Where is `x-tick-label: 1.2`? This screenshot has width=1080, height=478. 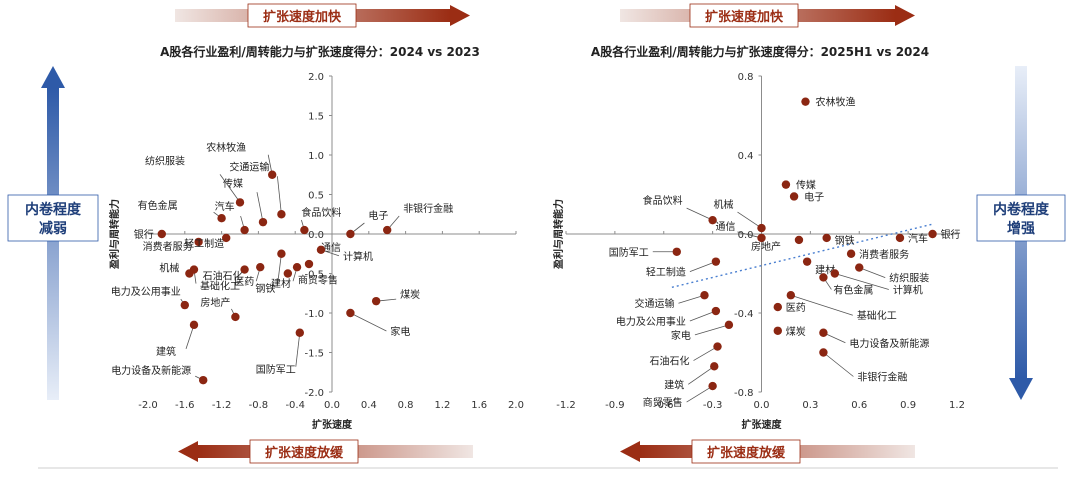 x-tick-label: 1.2 is located at coordinates (957, 405).